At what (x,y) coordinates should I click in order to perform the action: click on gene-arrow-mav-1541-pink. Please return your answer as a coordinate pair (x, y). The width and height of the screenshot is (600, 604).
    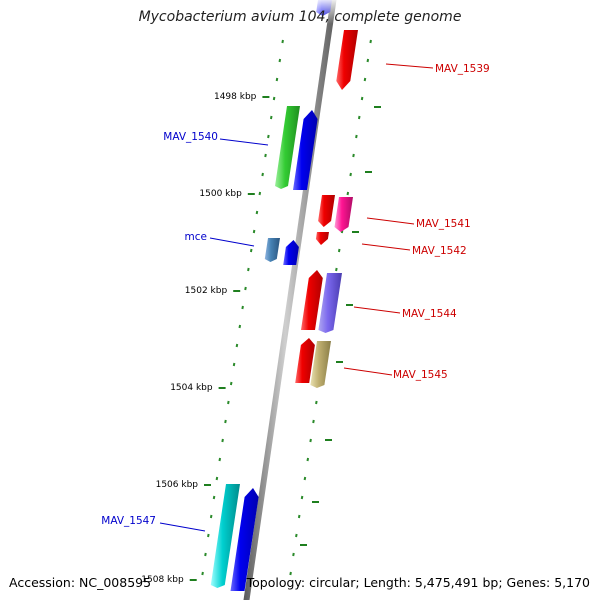
    Looking at the image, I should click on (344, 214).